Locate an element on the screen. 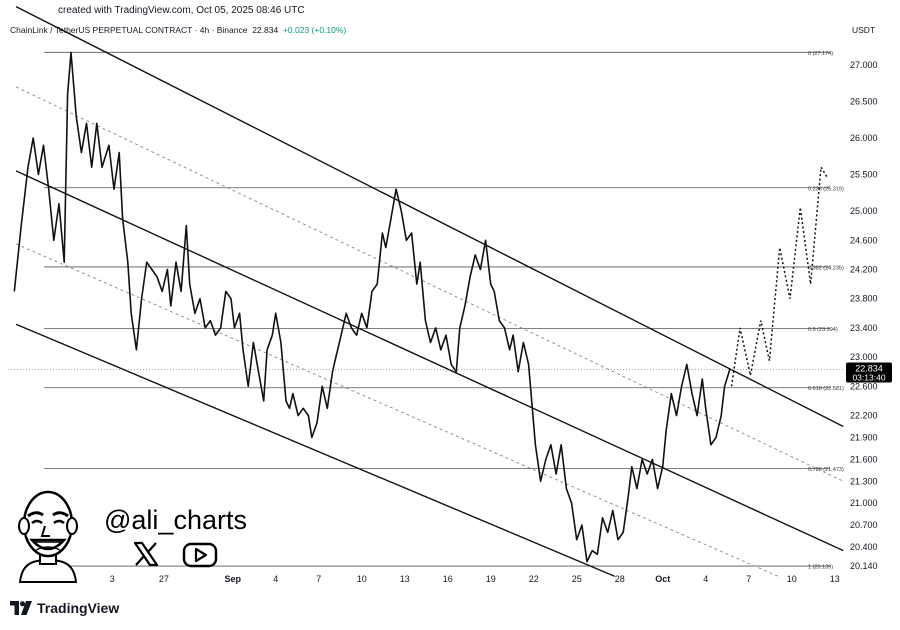  y-tick-label: 21.300 is located at coordinates (864, 481).